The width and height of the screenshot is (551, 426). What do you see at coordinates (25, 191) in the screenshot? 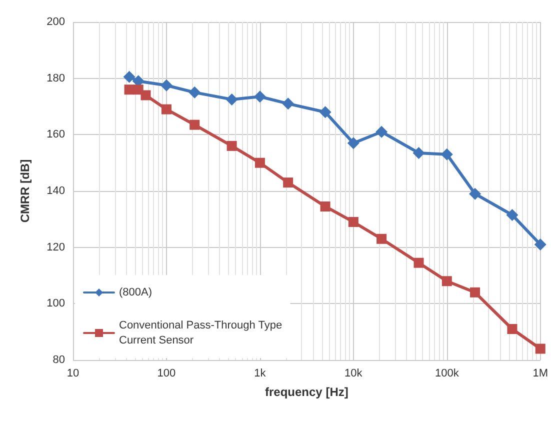
I see `y-axis-title: CMRR [dB]` at bounding box center [25, 191].